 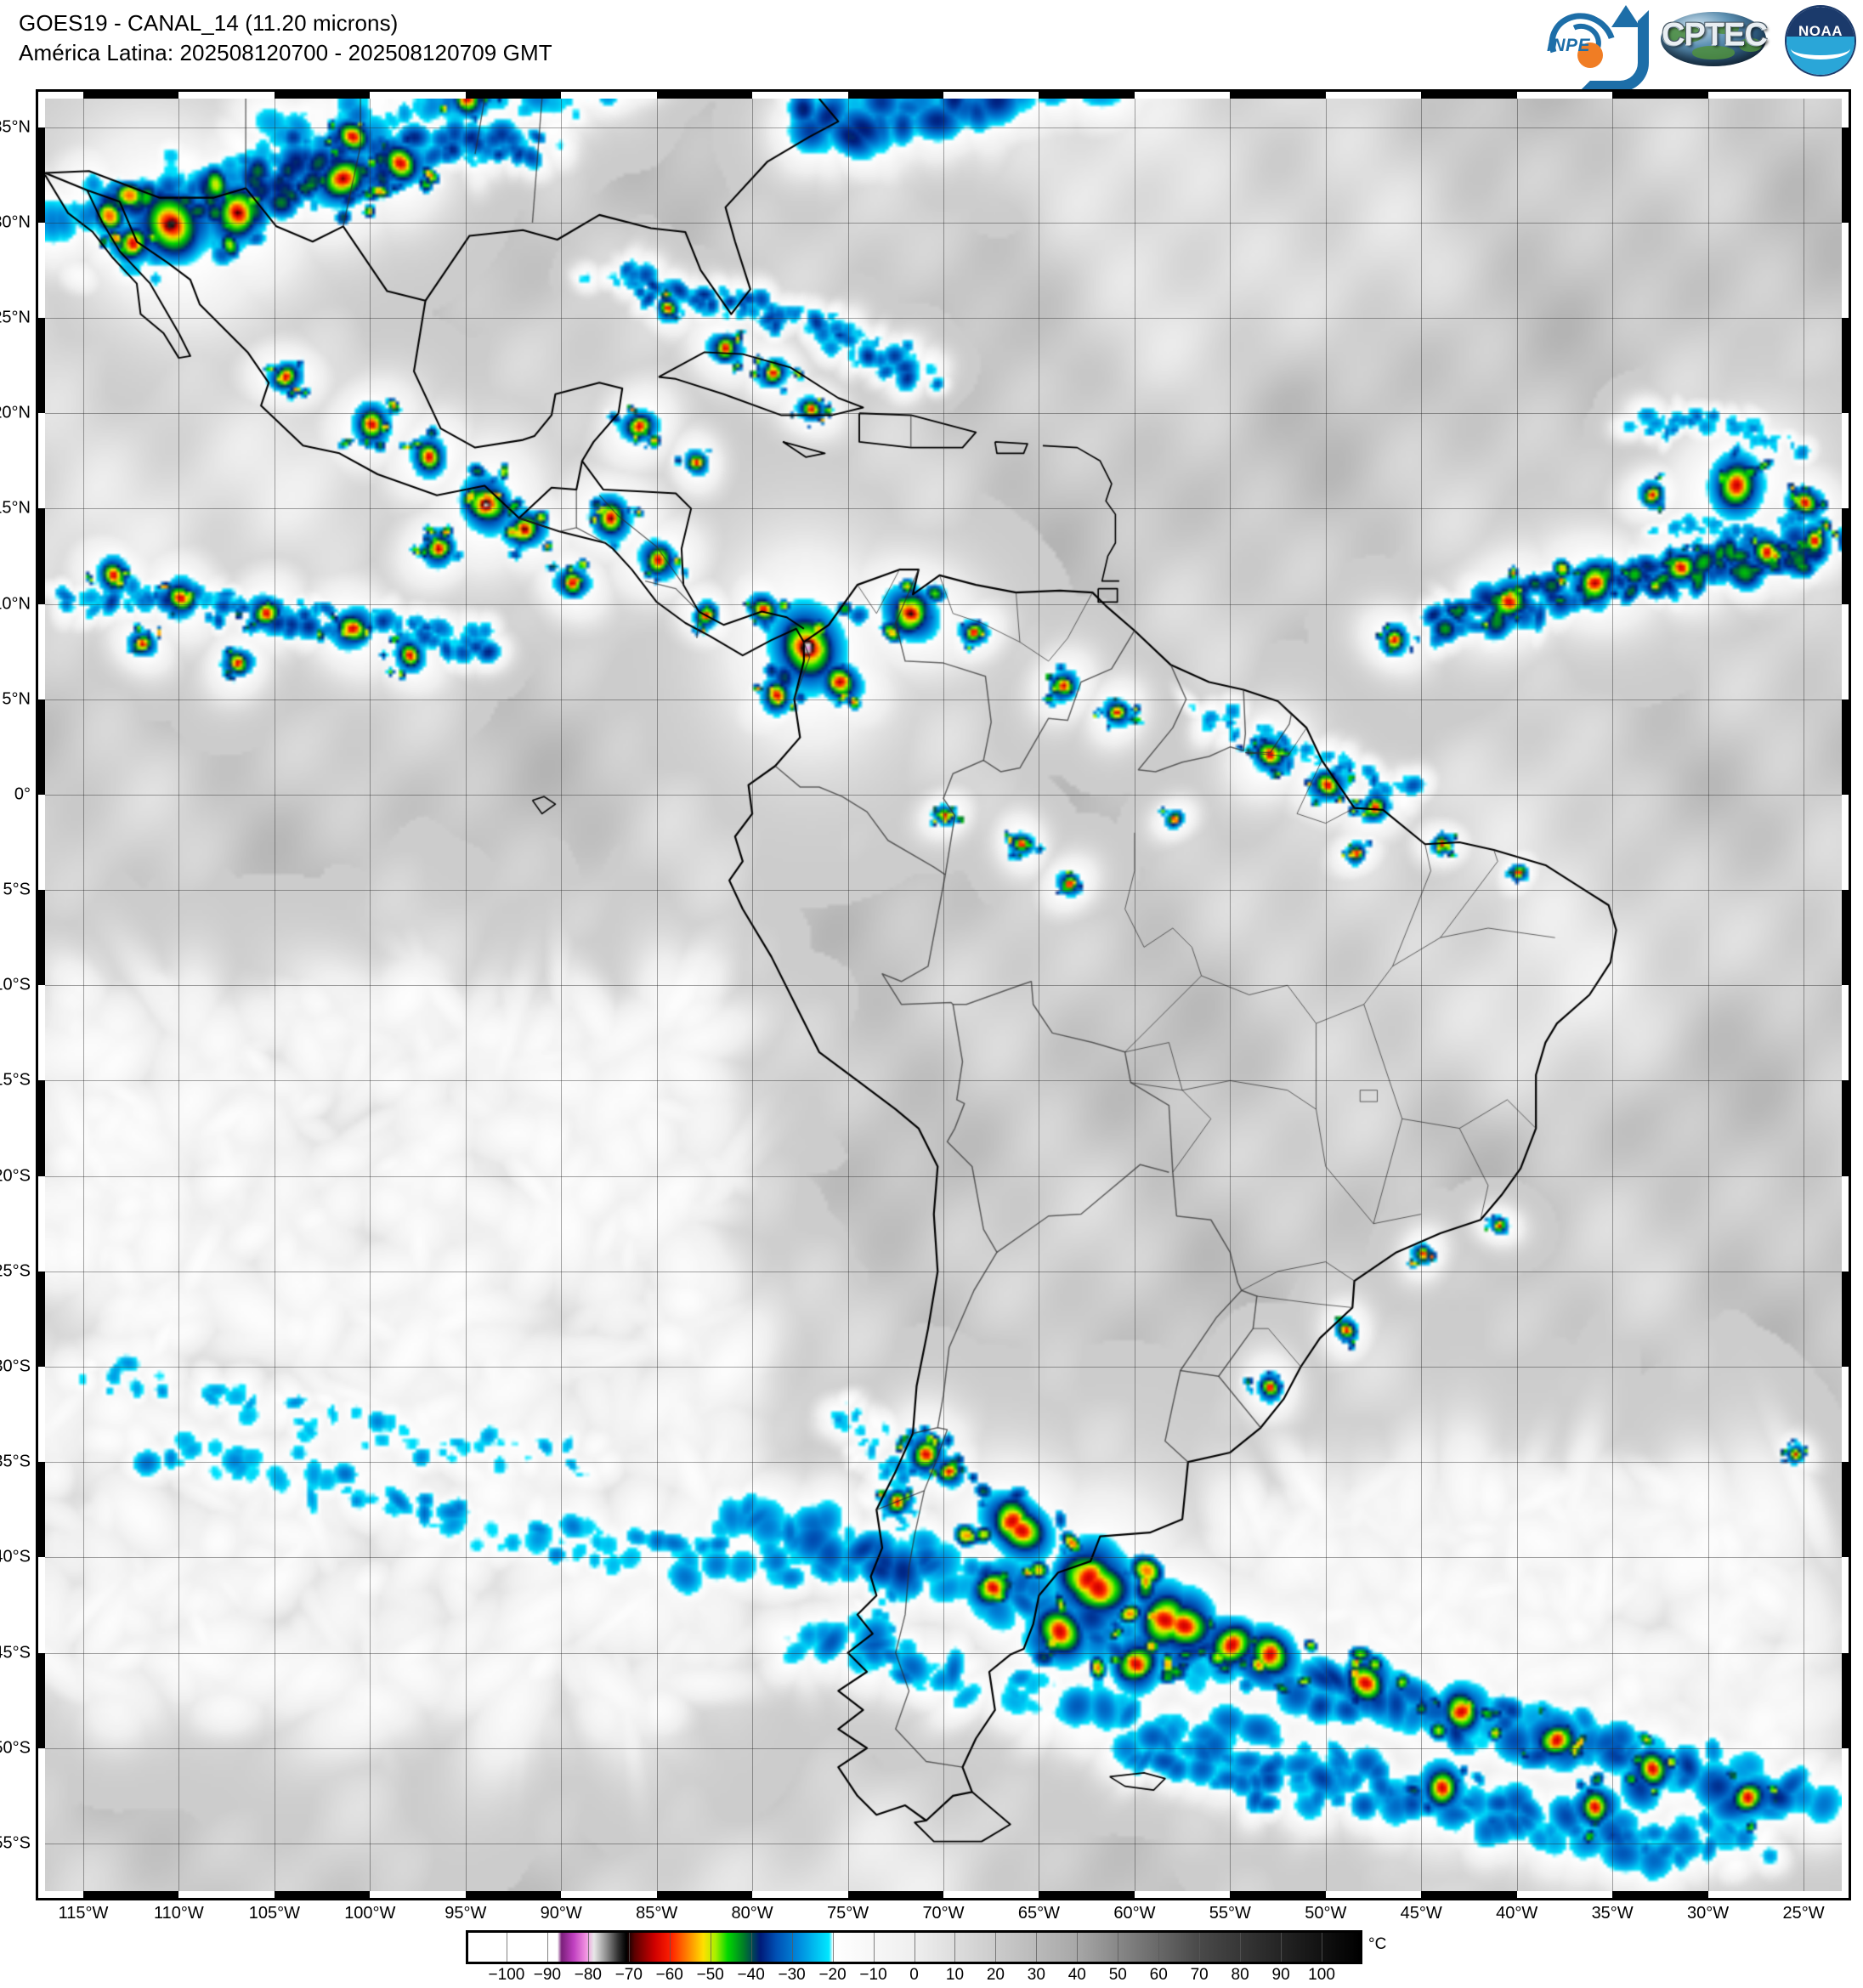 I want to click on lat-tick-label: 30°S, so click(x=15, y=1366).